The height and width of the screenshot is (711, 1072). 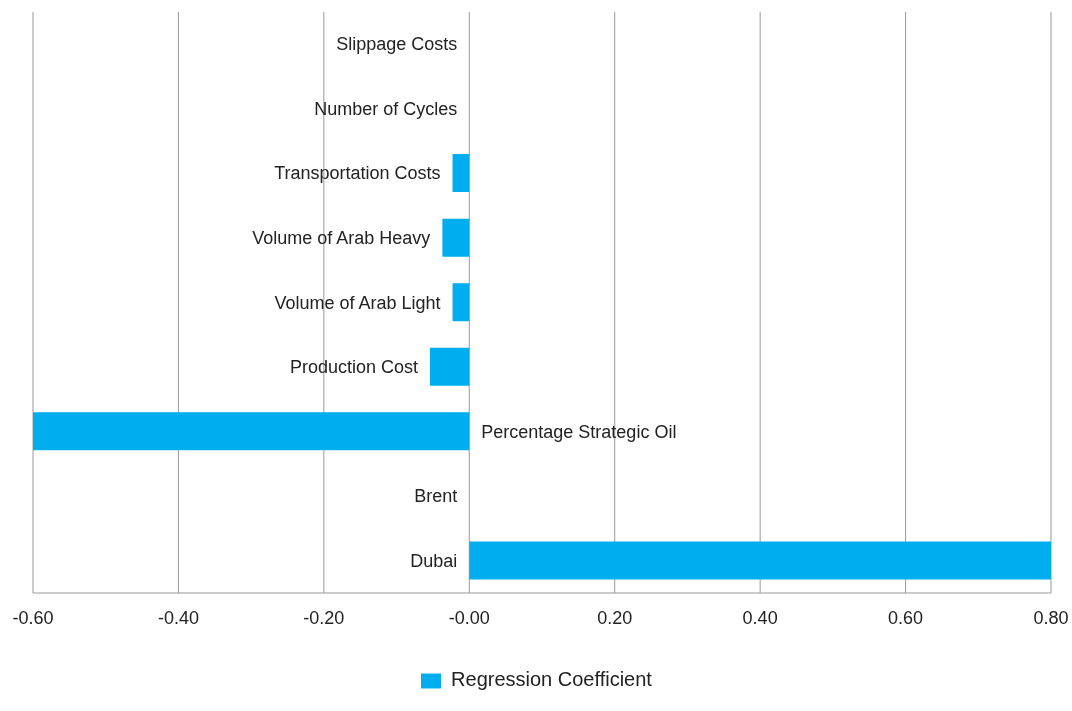 I want to click on x-tick-label: -0.00, so click(x=469, y=617).